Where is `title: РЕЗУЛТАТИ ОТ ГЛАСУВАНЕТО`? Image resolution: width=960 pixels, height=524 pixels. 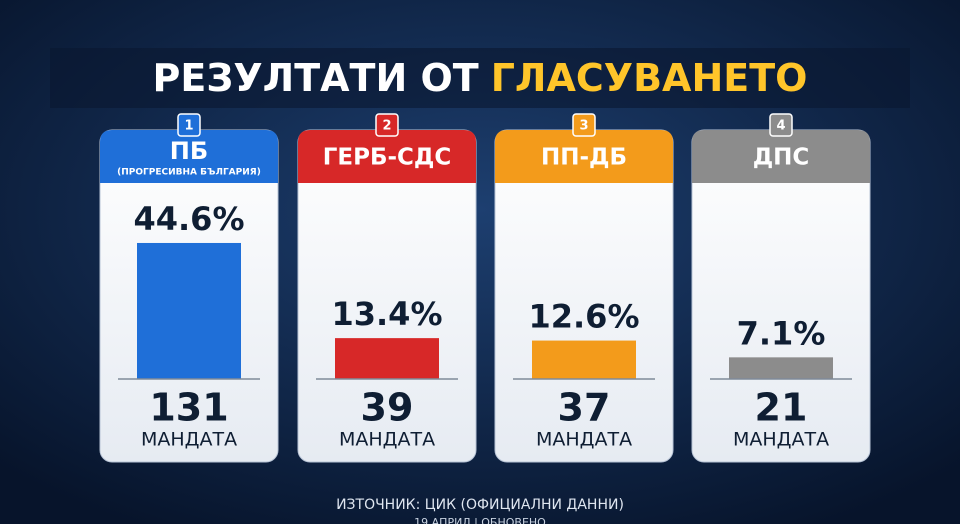 title: РЕЗУЛТАТИ ОТ ГЛАСУВАНЕТО is located at coordinates (480, 78).